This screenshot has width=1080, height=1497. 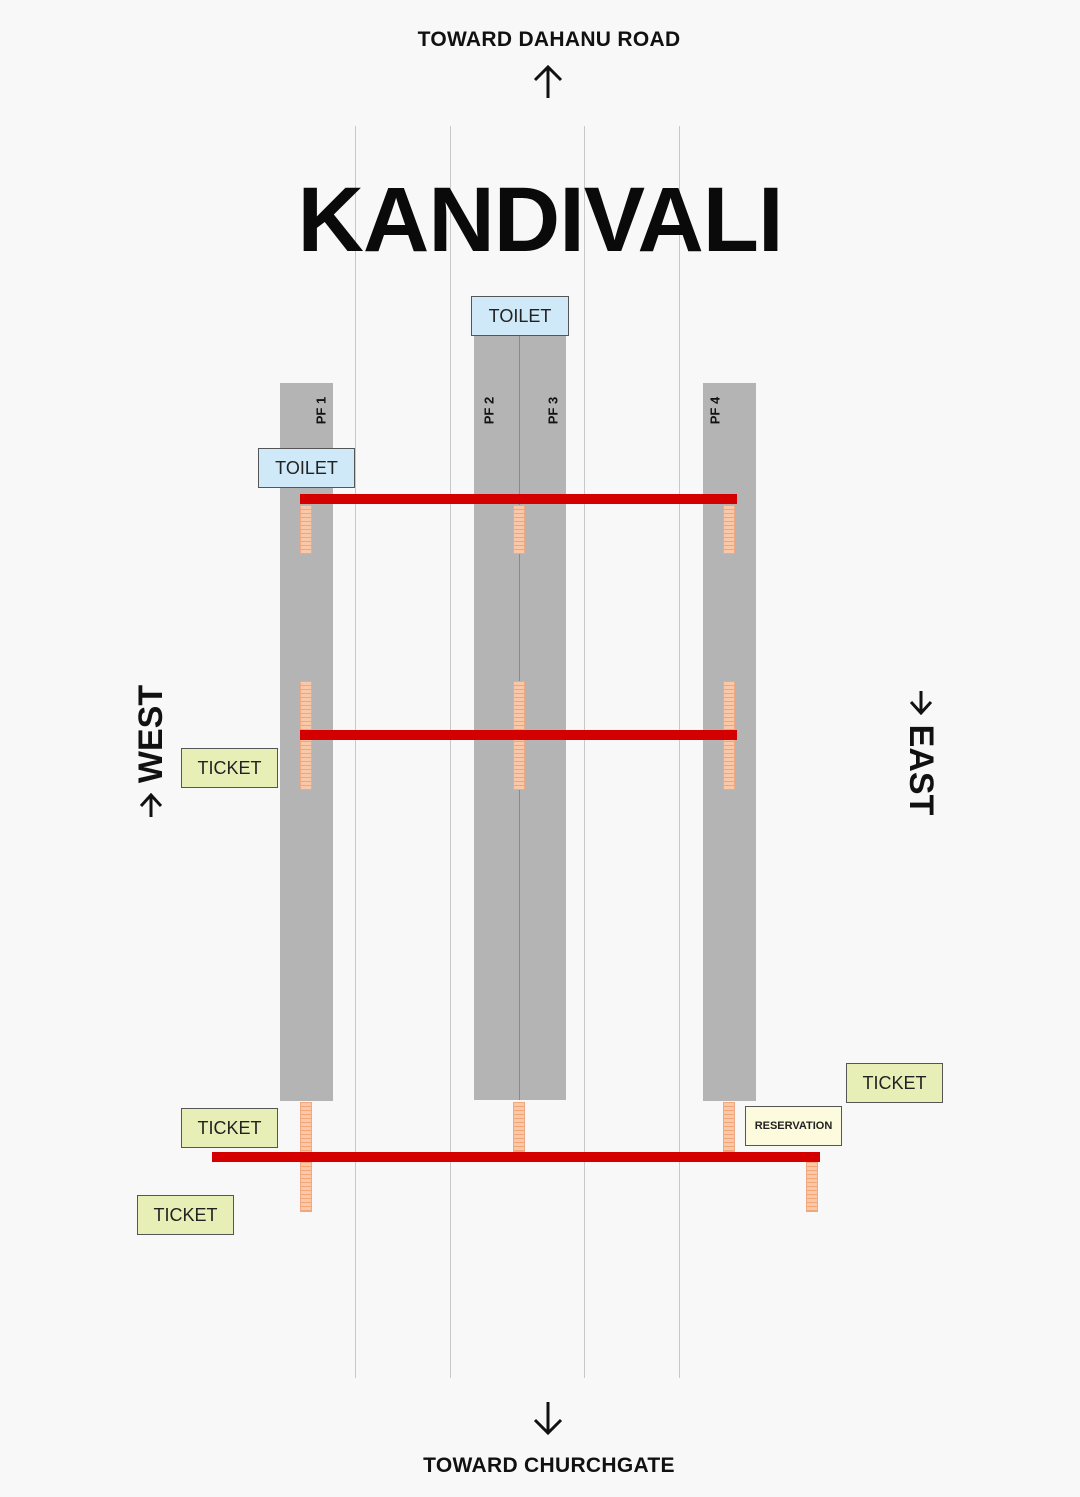 What do you see at coordinates (150, 734) in the screenshot?
I see `west-label: WEST` at bounding box center [150, 734].